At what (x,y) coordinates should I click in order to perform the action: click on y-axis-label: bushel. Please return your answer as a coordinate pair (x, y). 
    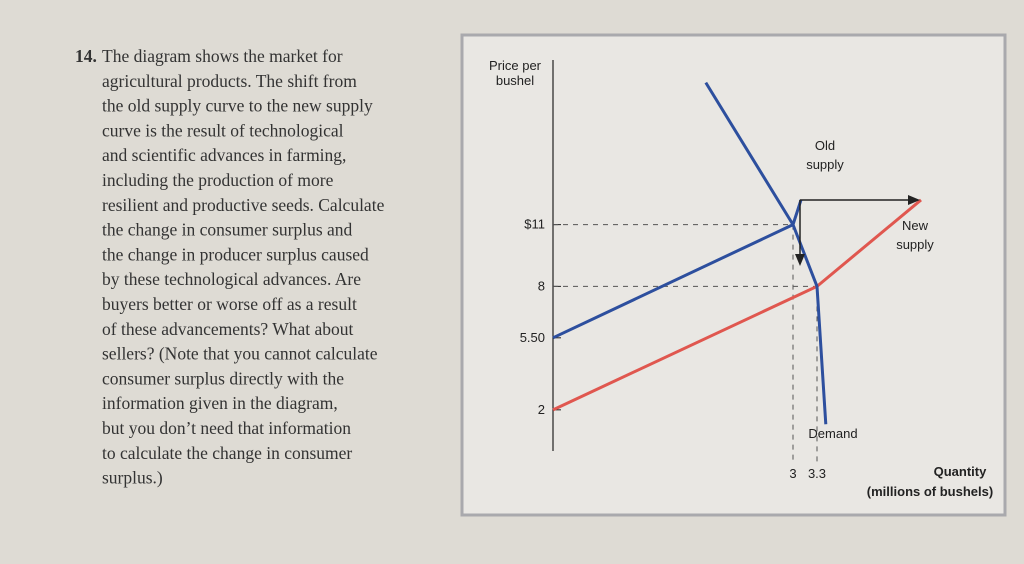
    Looking at the image, I should click on (515, 80).